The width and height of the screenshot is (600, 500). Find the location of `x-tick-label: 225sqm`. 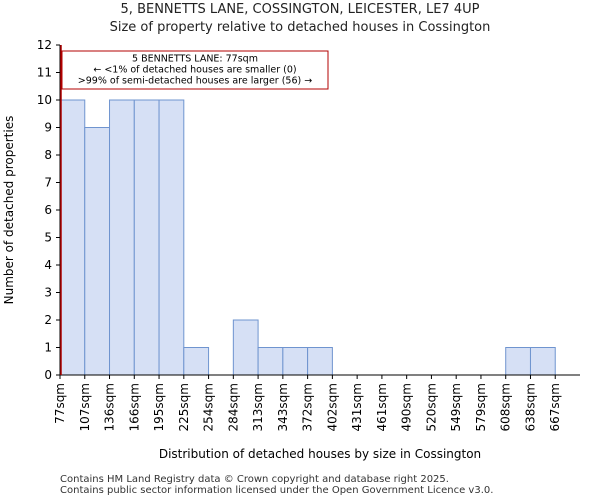

x-tick-label: 225sqm is located at coordinates (184, 407).